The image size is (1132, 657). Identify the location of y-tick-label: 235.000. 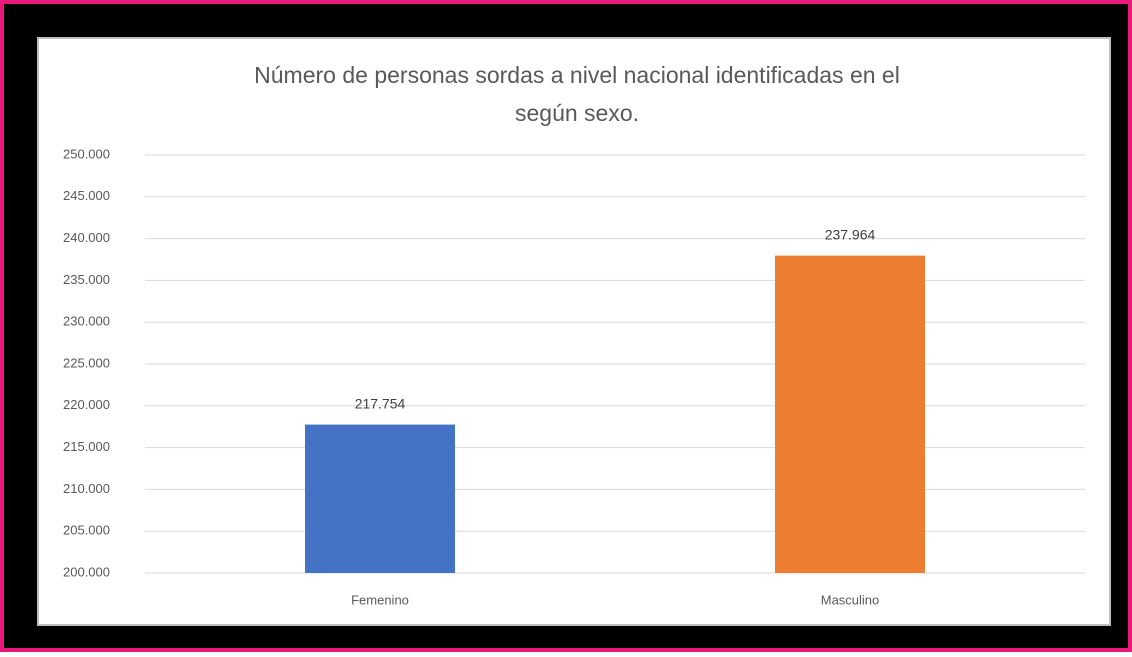
(86, 279).